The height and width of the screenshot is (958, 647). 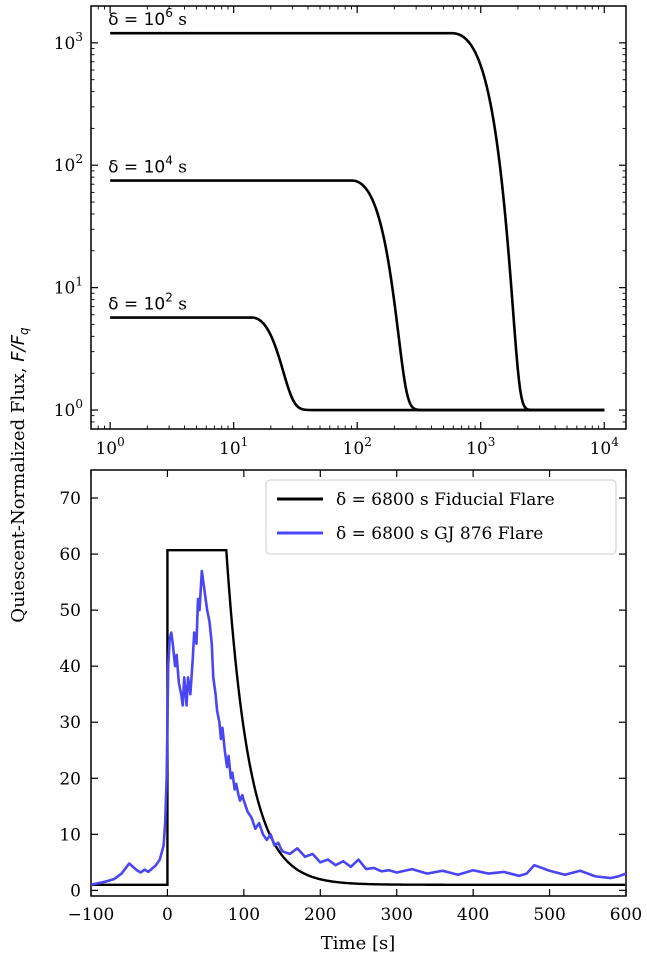 What do you see at coordinates (358, 943) in the screenshot?
I see `bottom-x-axis-label: Time [s]` at bounding box center [358, 943].